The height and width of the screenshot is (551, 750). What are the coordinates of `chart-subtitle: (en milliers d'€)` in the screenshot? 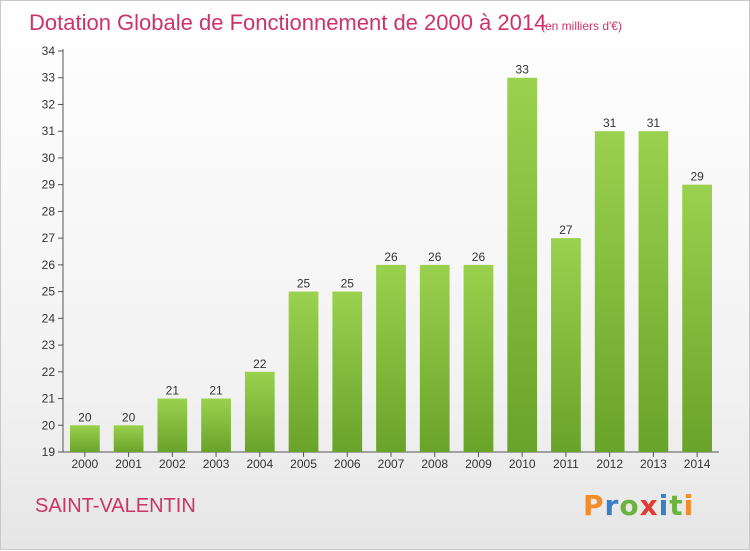 It's located at (581, 26).